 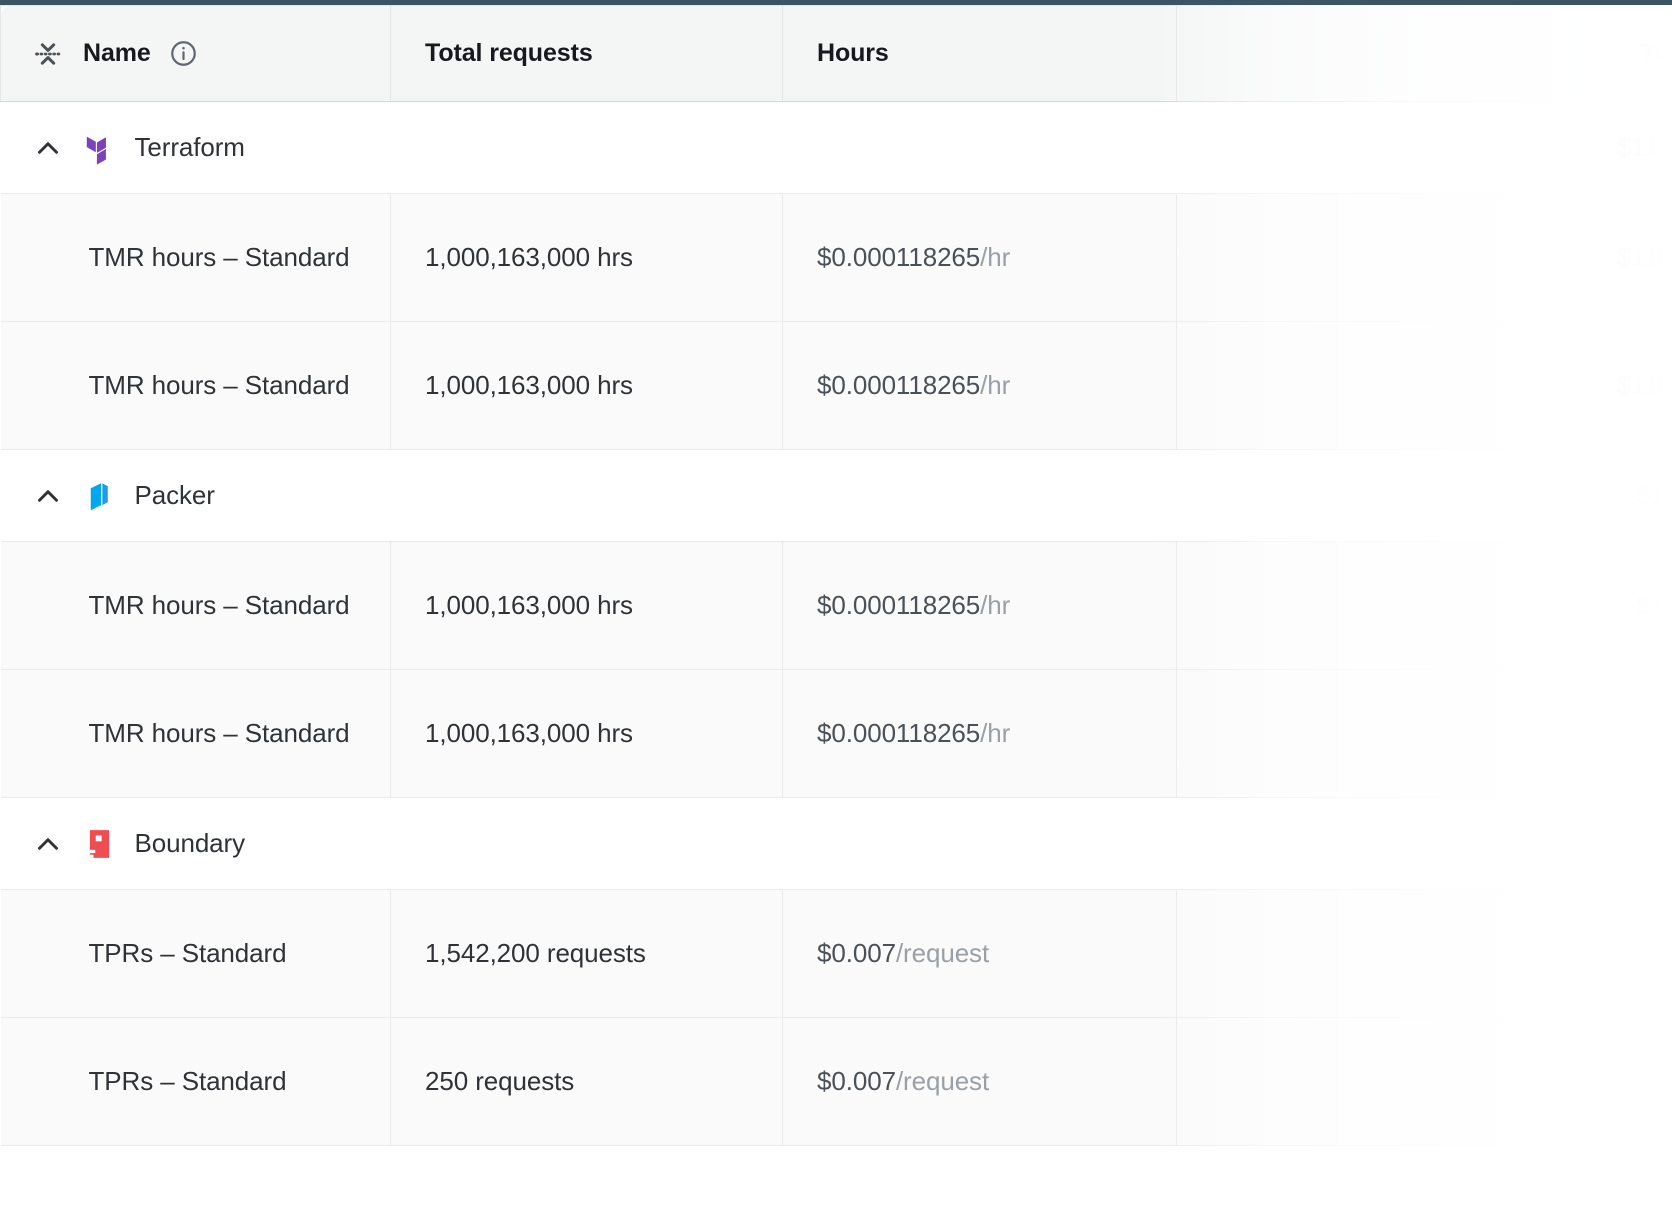 I want to click on product-group-name-cell: Boundary, so click(x=195, y=843).